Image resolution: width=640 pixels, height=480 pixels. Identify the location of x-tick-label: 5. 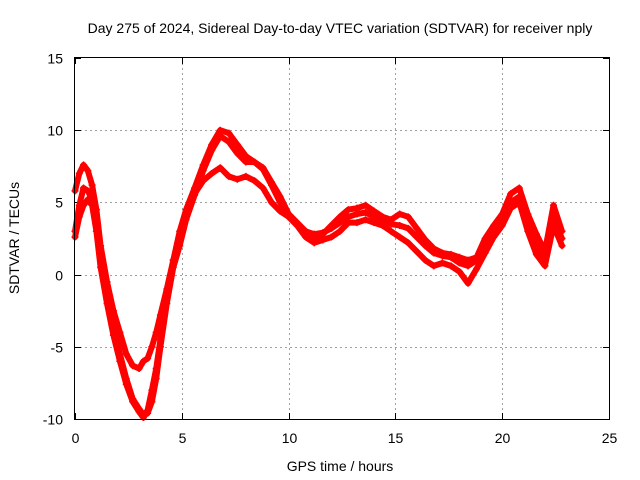
(183, 438).